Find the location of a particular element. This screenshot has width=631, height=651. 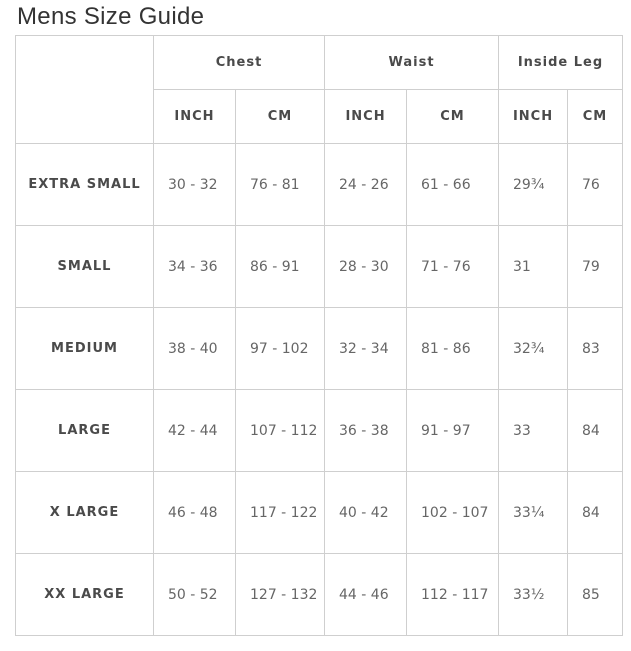

size-label: X LARGE is located at coordinates (84, 512).